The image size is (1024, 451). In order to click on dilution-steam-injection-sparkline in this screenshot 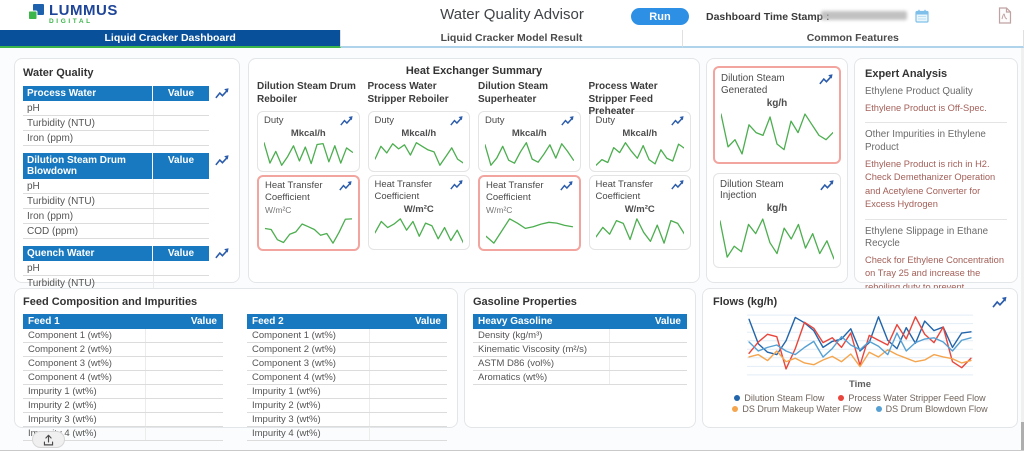, I will do `click(777, 239)`.